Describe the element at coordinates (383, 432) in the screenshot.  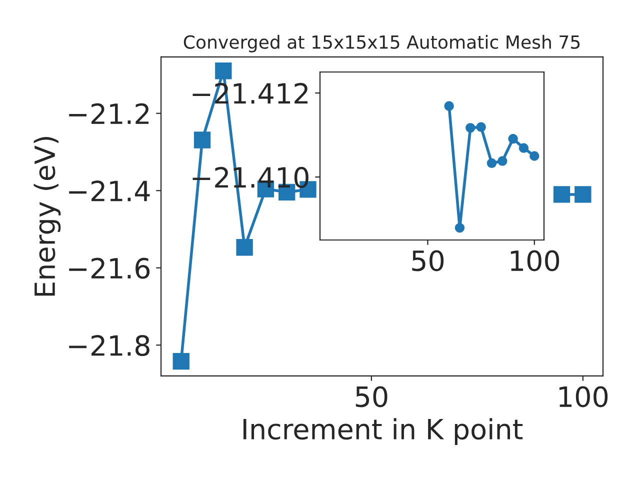
I see `x-axis-title: Increment in K point` at that location.